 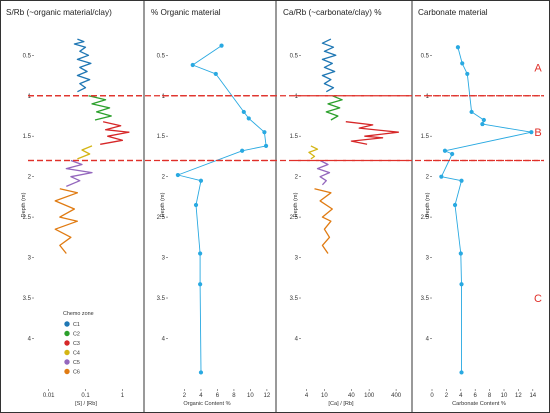 What do you see at coordinates (396, 396) in the screenshot?
I see `x-tick-label: 400` at bounding box center [396, 396].